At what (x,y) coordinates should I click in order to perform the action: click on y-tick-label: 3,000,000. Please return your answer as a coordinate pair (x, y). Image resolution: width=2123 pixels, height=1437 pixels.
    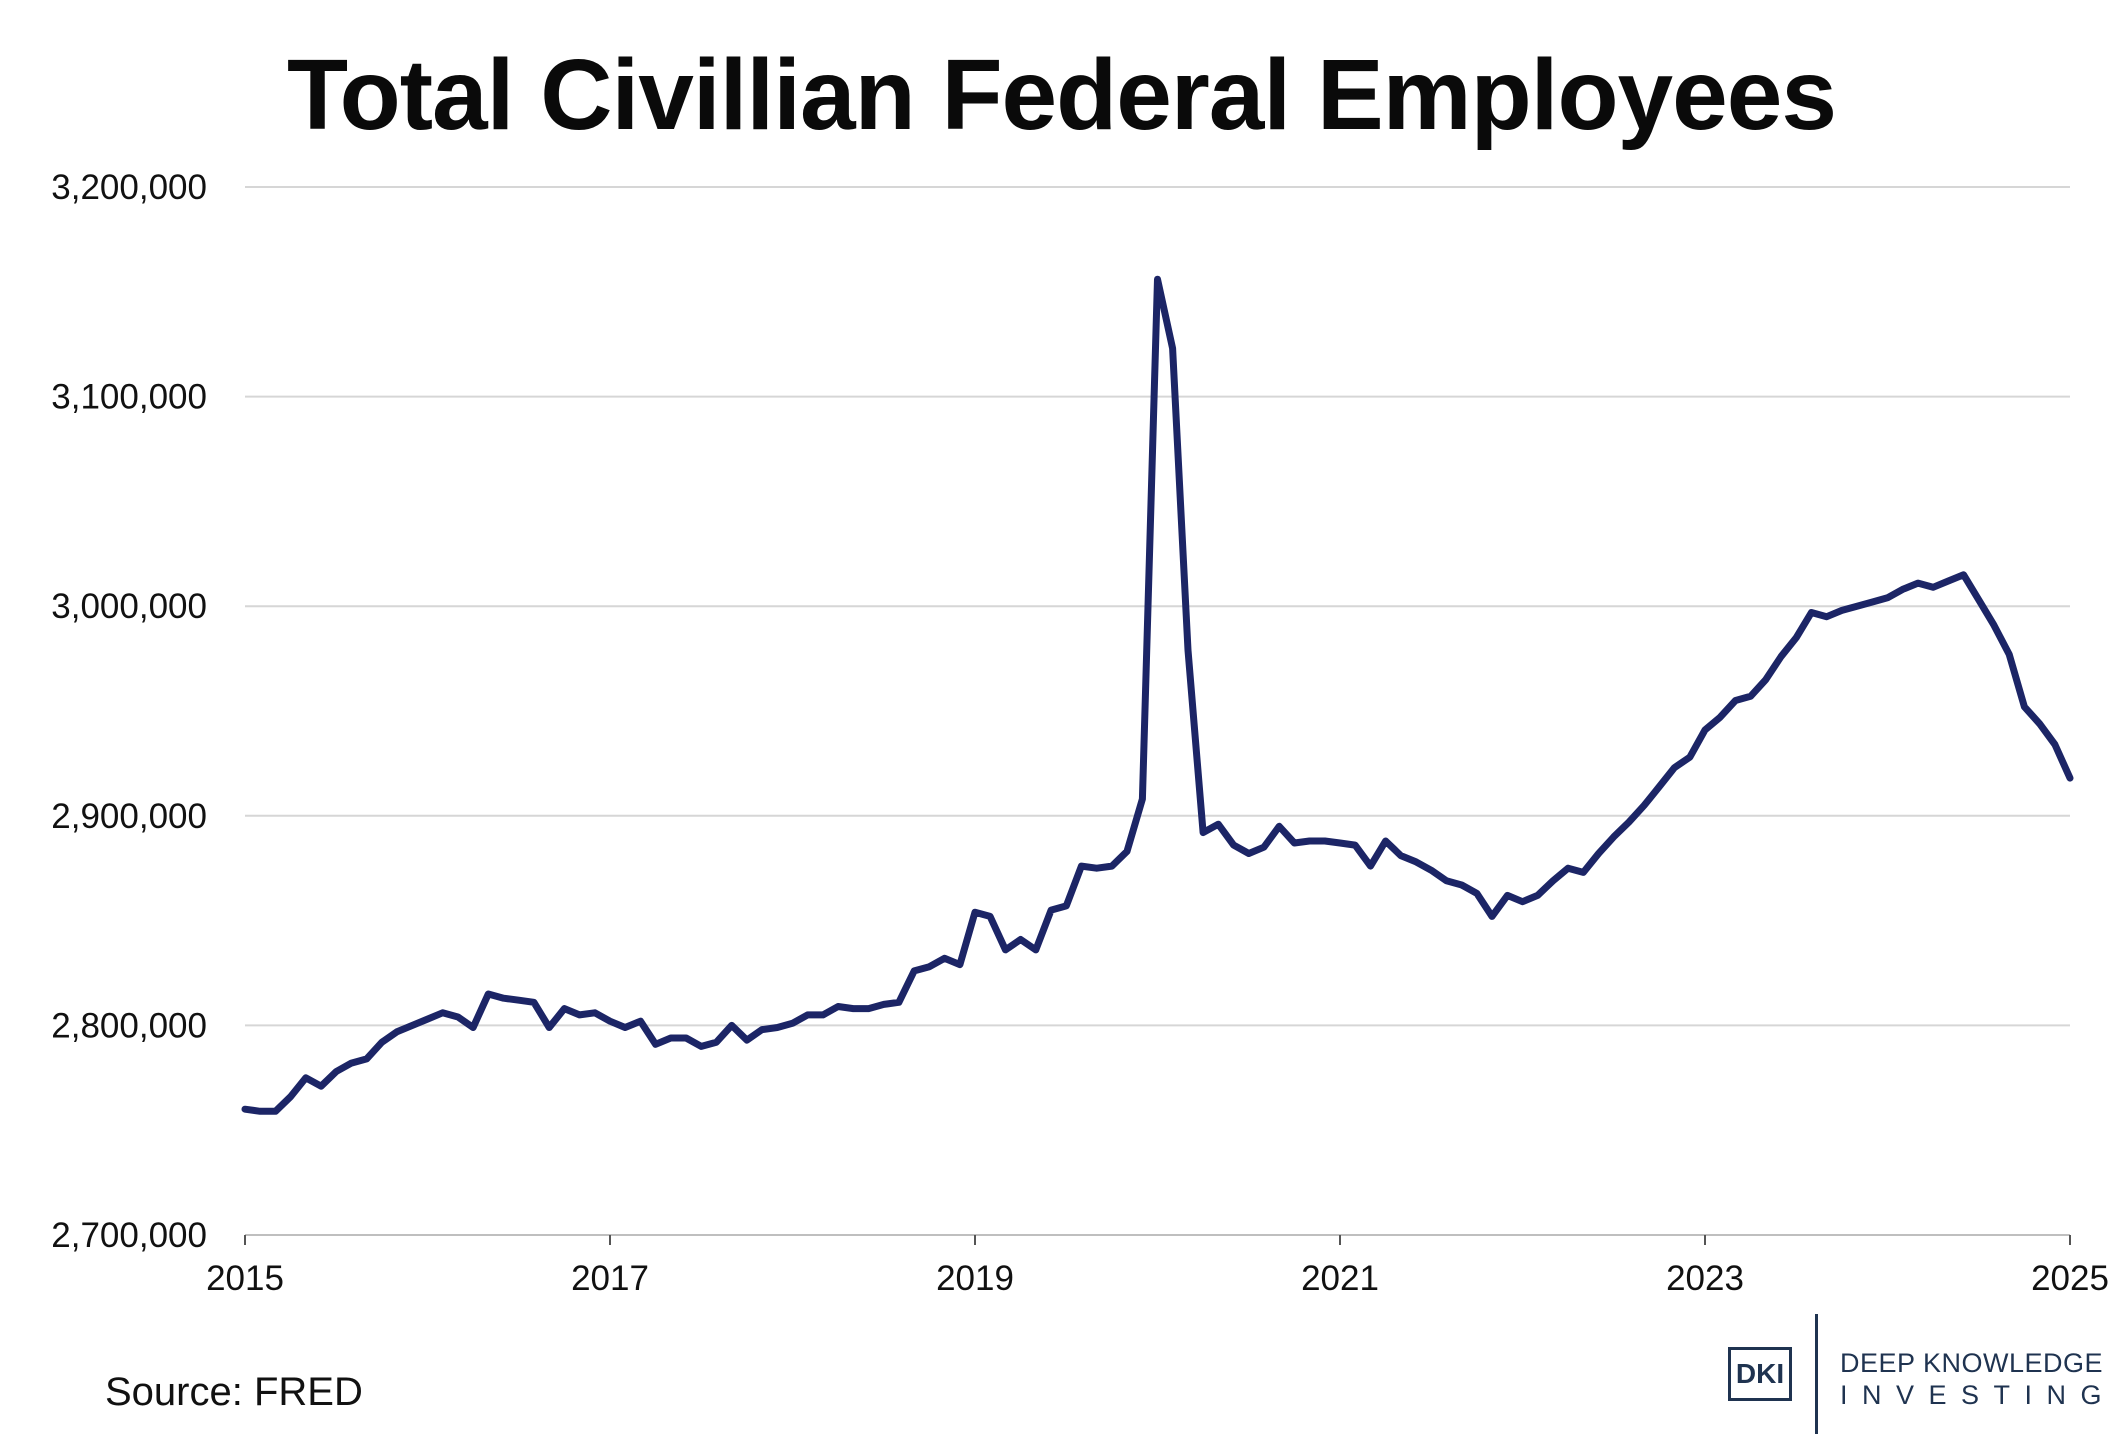
    Looking at the image, I should click on (129, 606).